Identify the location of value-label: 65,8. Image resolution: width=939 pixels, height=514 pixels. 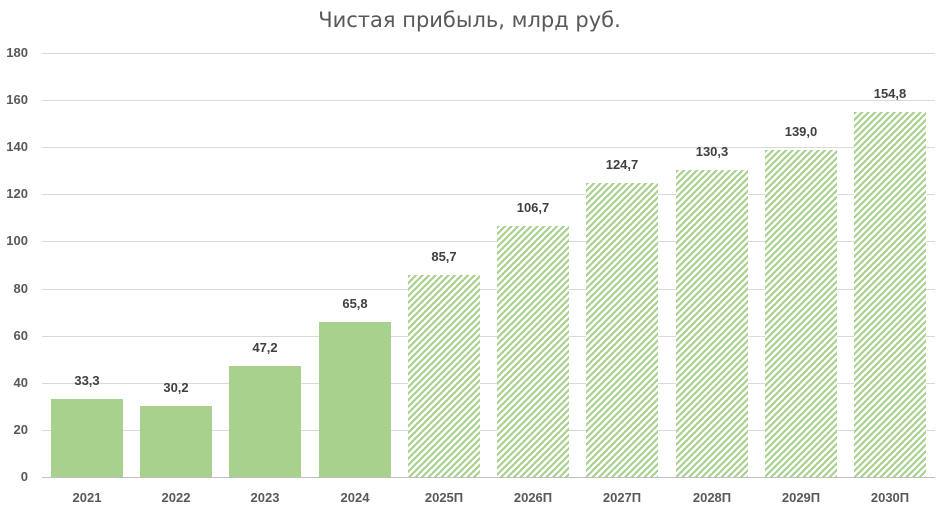
(355, 303).